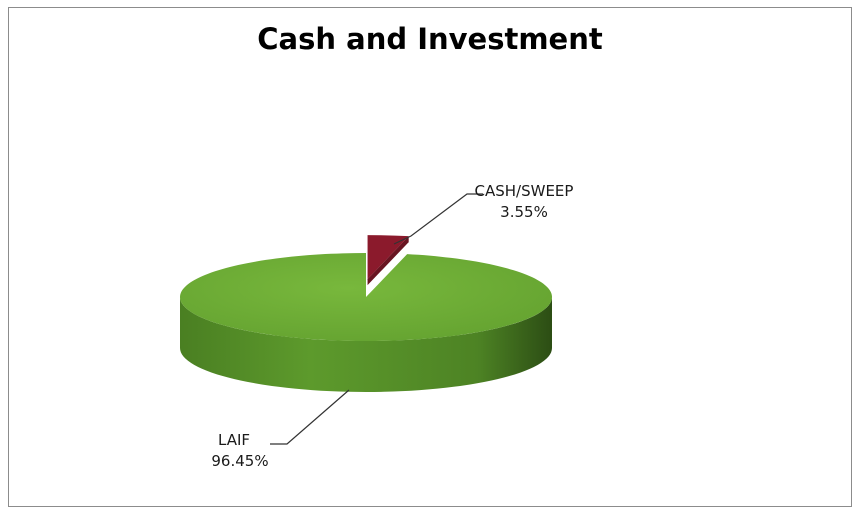 This screenshot has height=514, width=860. Describe the element at coordinates (310, 417) in the screenshot. I see `leader-line-laif` at that location.